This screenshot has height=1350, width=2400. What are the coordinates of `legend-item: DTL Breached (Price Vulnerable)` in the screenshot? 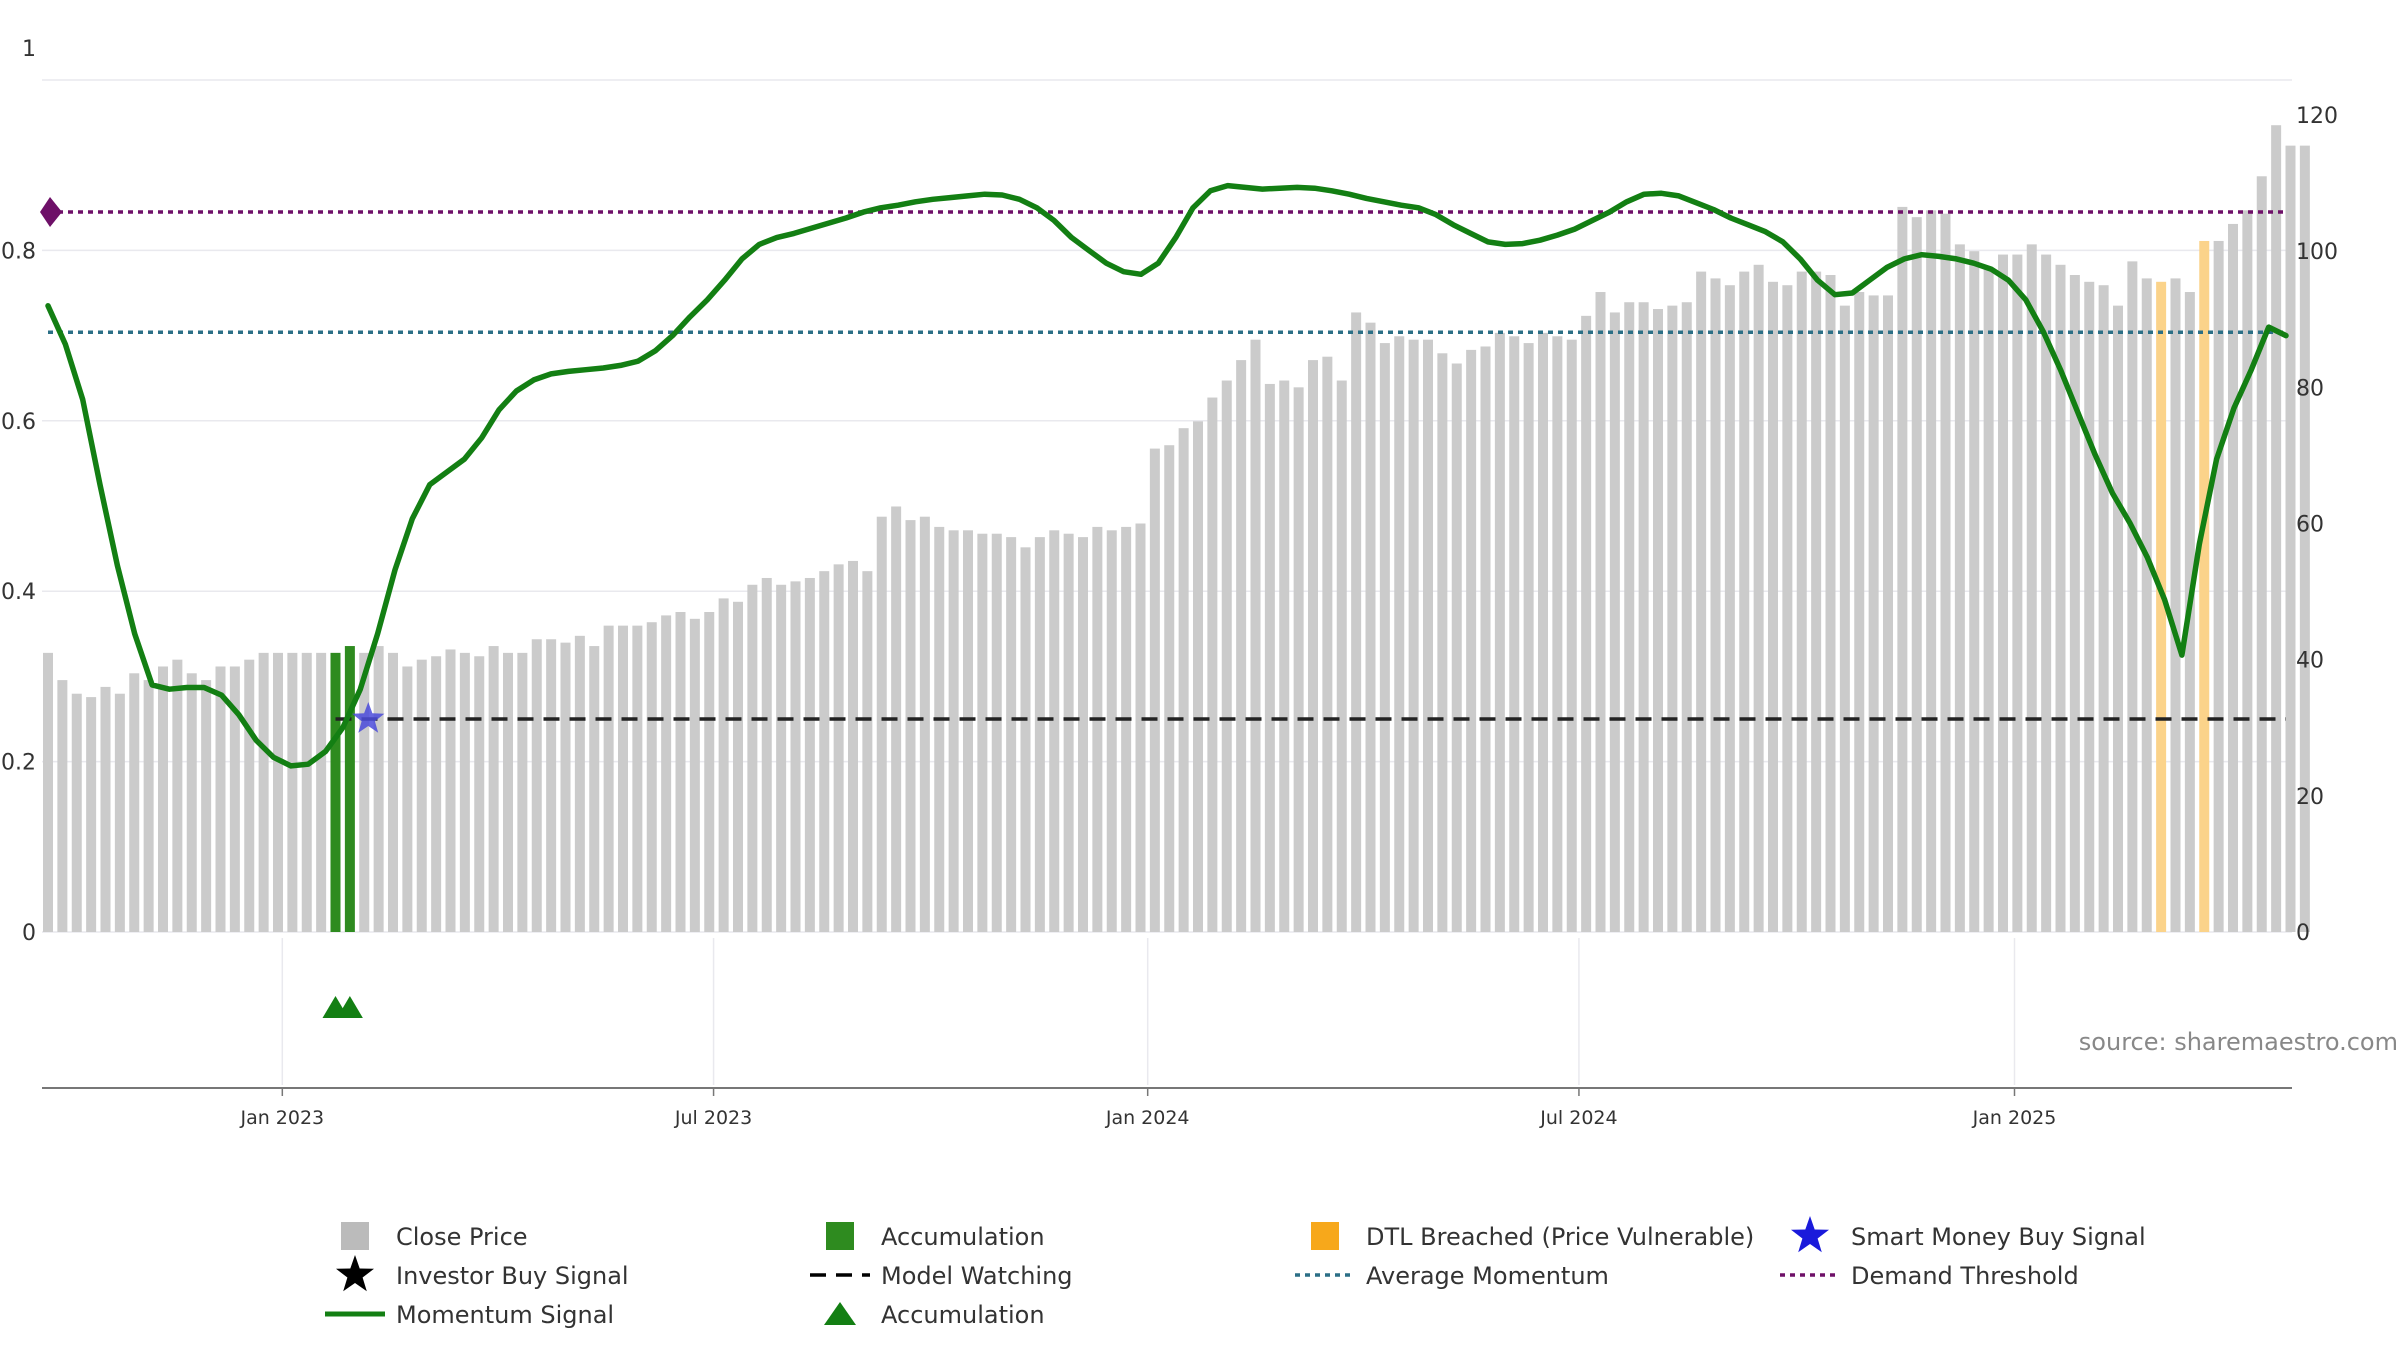 It's located at (1532, 1236).